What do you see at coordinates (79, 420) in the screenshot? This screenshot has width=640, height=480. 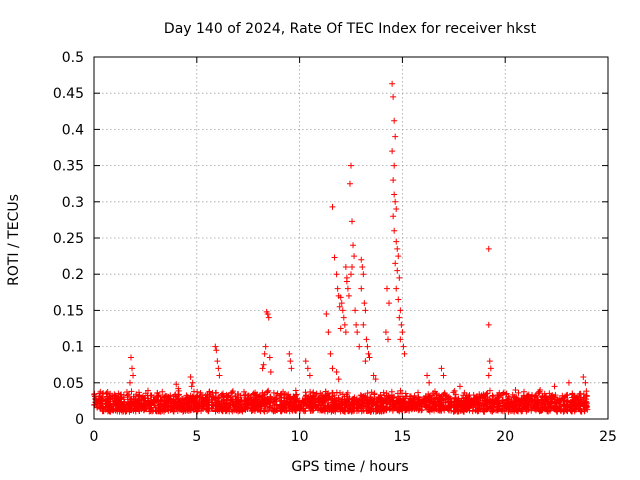 I see `y-tick-label: 0` at bounding box center [79, 420].